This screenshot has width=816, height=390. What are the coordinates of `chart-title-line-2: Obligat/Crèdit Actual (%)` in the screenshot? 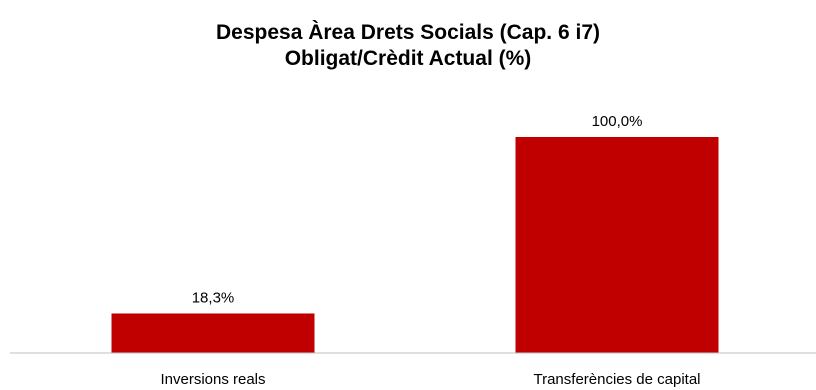 It's located at (408, 58).